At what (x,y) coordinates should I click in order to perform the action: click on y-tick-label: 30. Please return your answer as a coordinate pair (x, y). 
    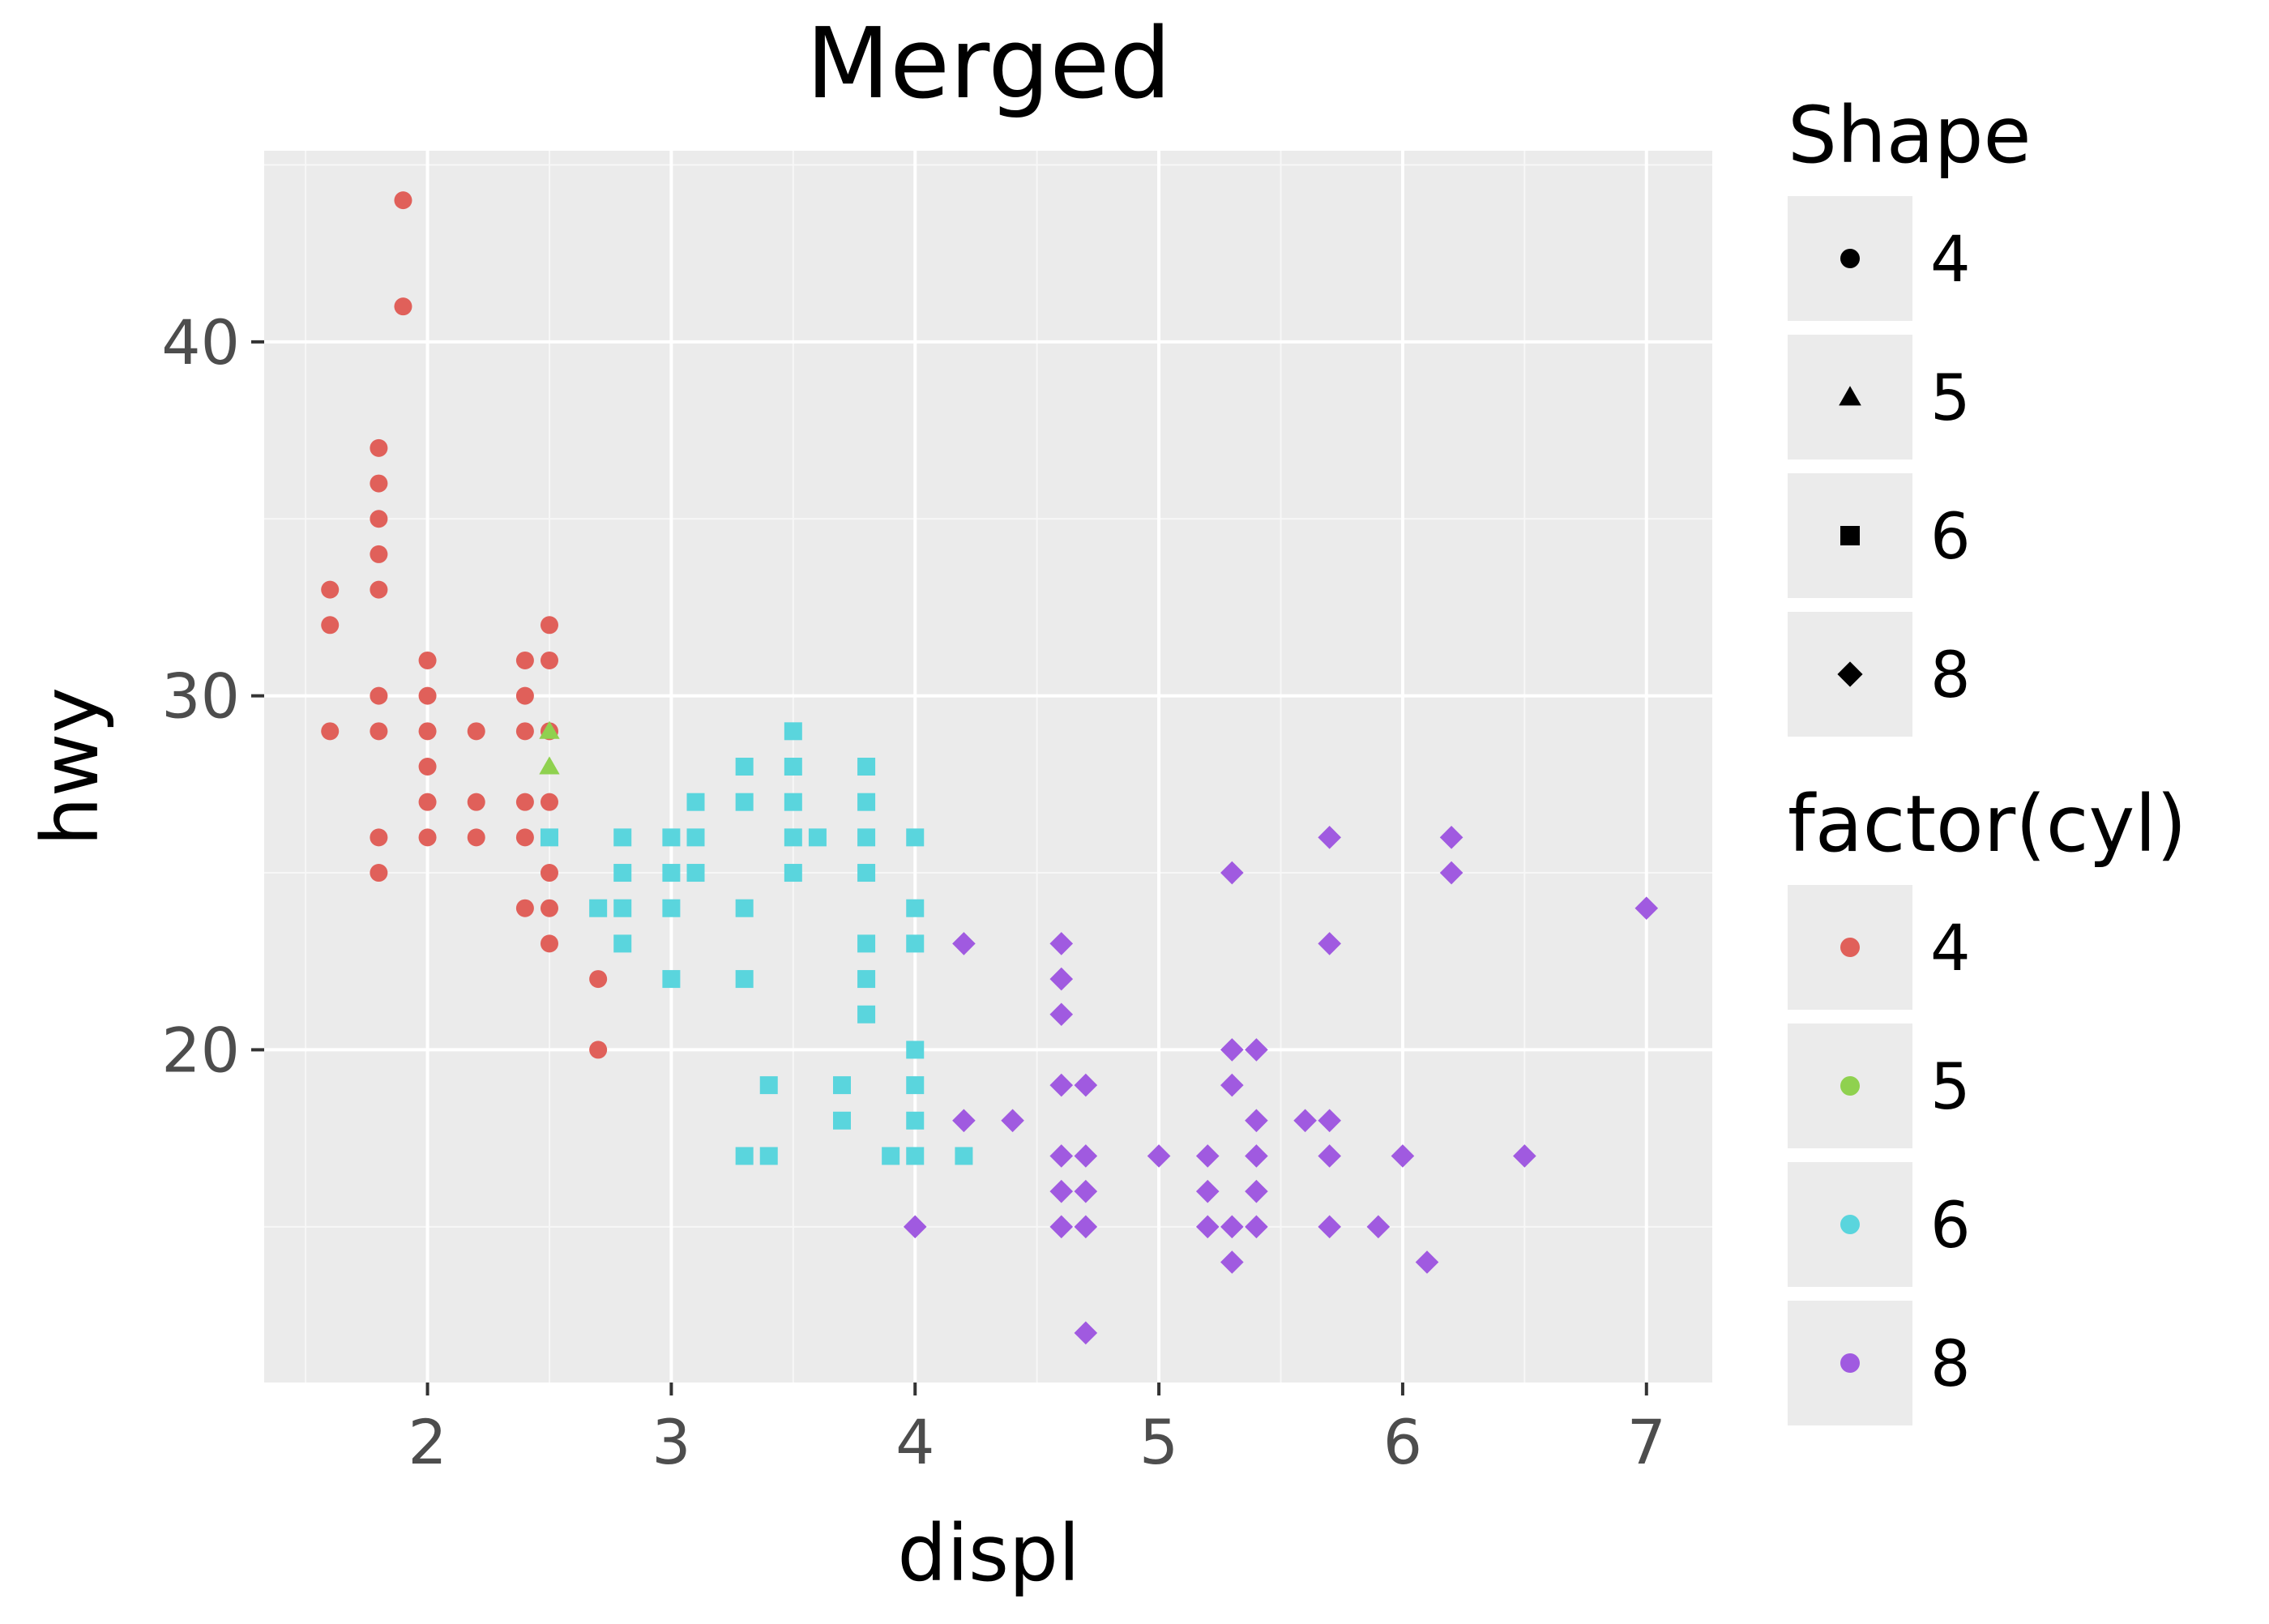
    Looking at the image, I should click on (201, 696).